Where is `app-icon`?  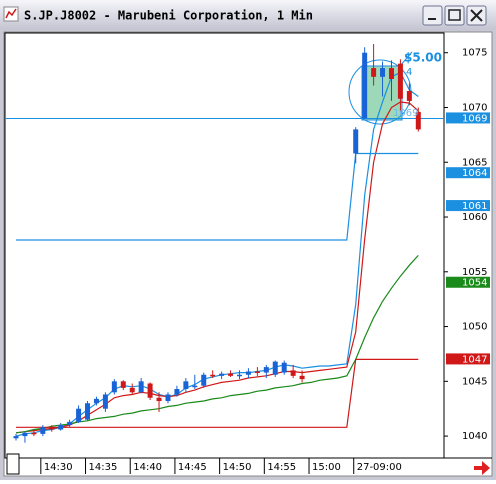 app-icon is located at coordinates (11, 14).